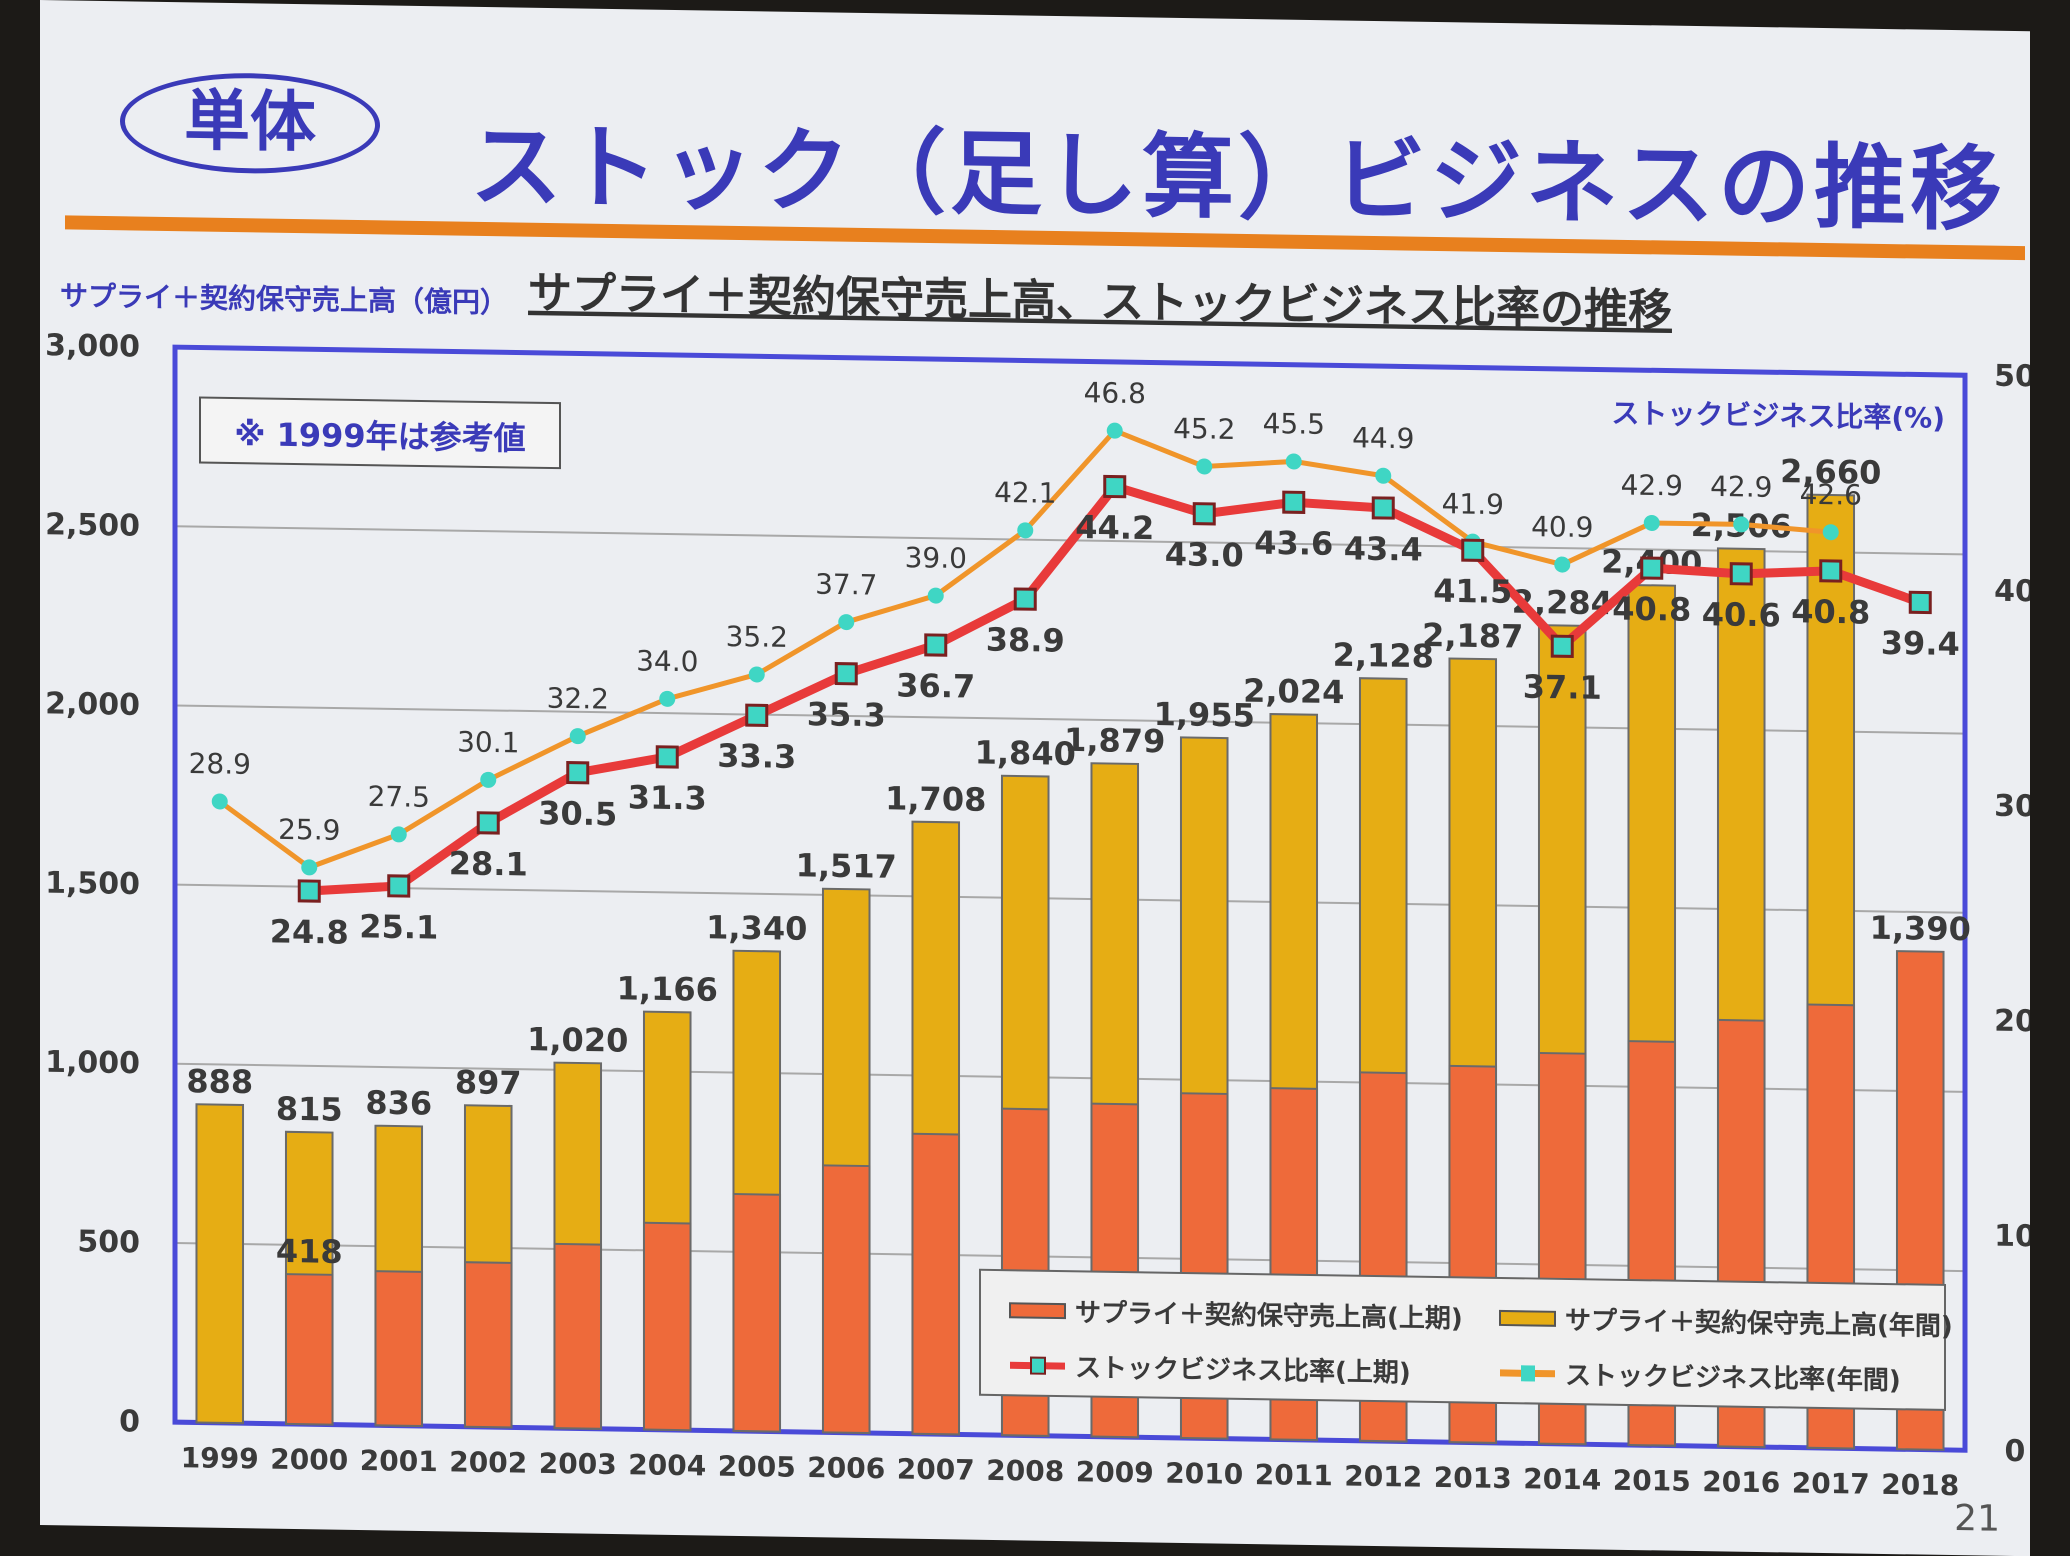  What do you see at coordinates (379, 436) in the screenshot?
I see `note-text: ※ 1999年は参考値` at bounding box center [379, 436].